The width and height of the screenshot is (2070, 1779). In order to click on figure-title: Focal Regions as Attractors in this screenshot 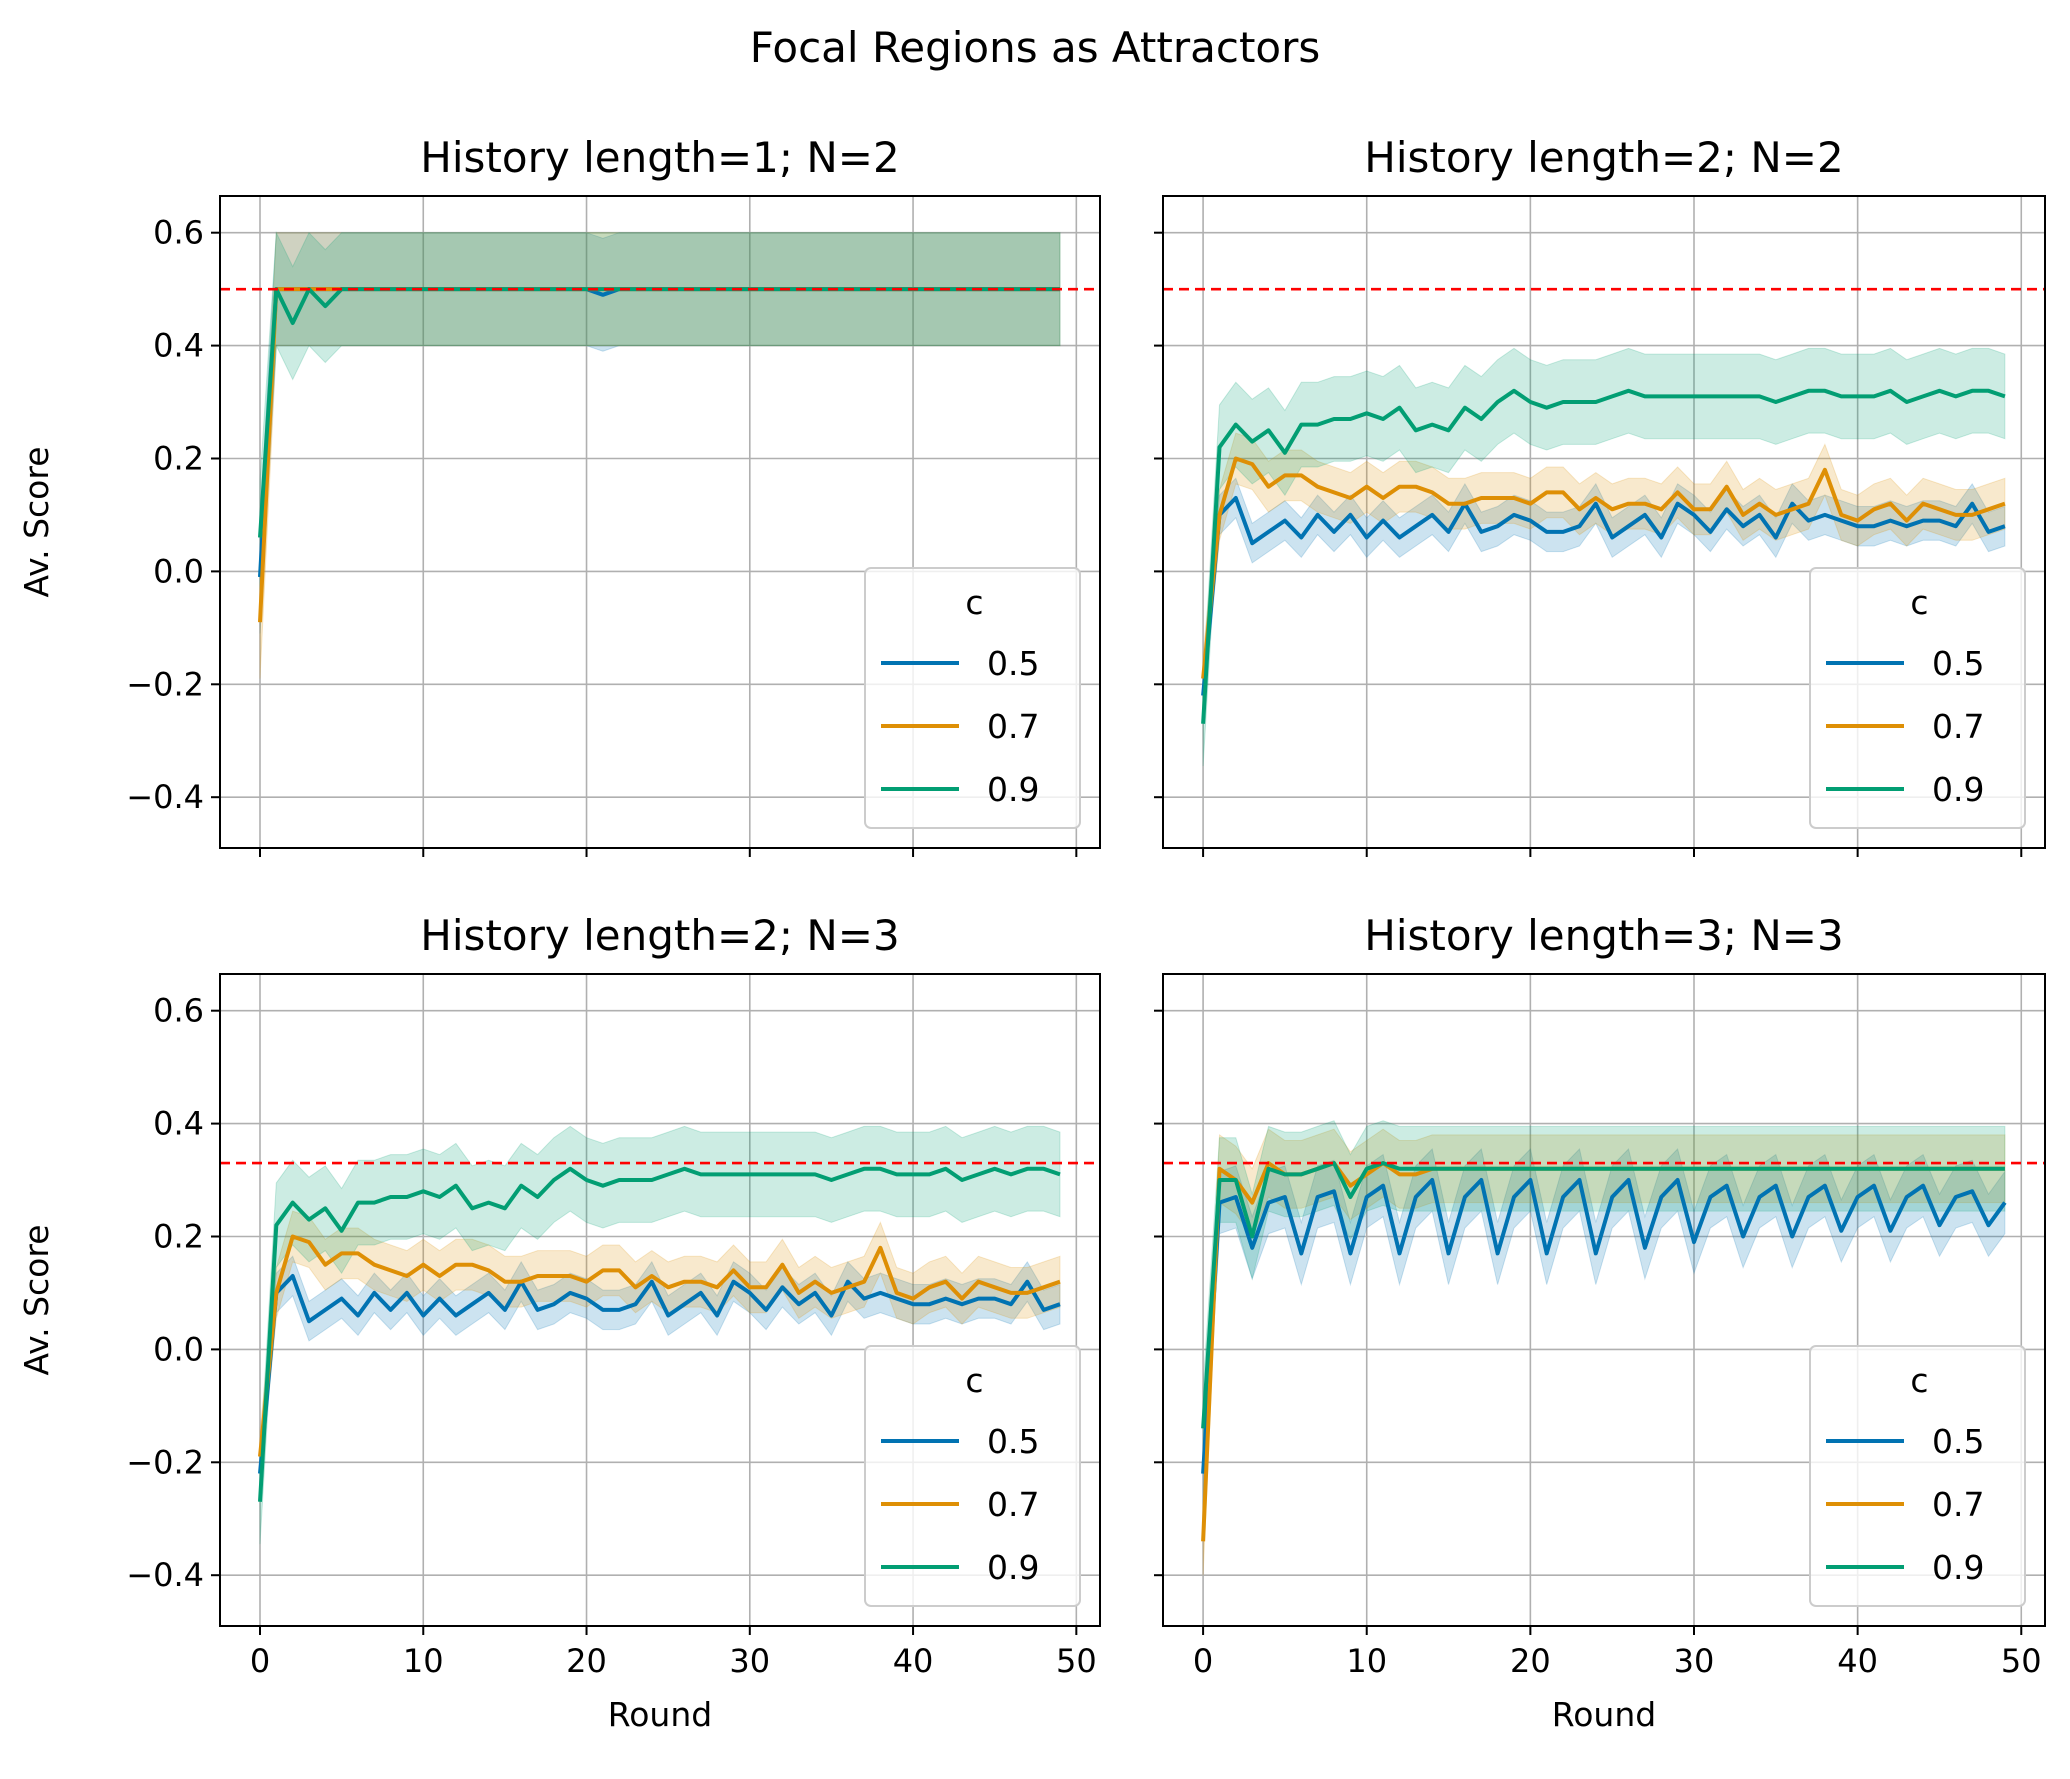, I will do `click(1035, 47)`.